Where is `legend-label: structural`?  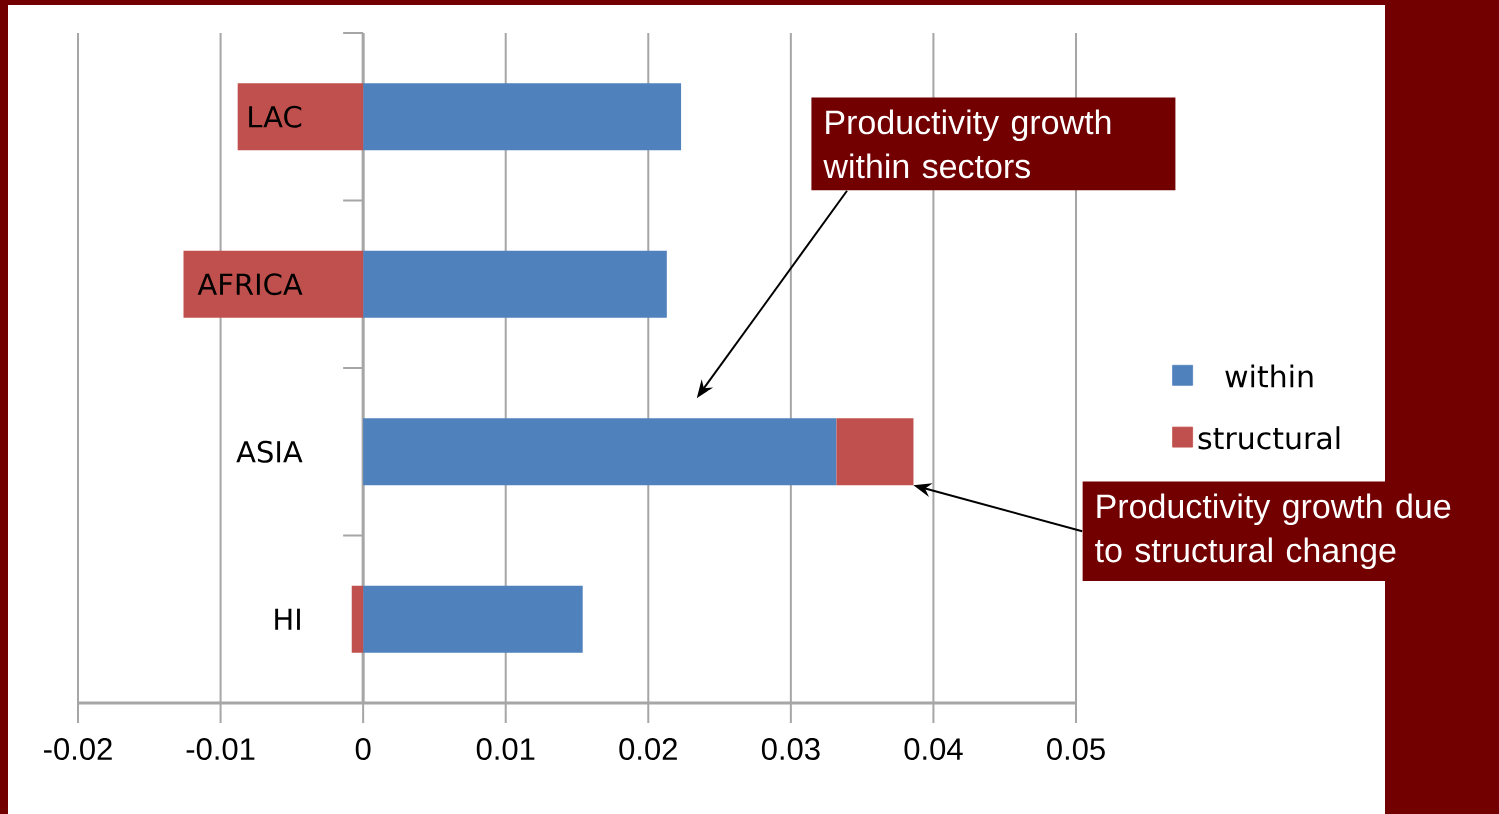
legend-label: structural is located at coordinates (1269, 438).